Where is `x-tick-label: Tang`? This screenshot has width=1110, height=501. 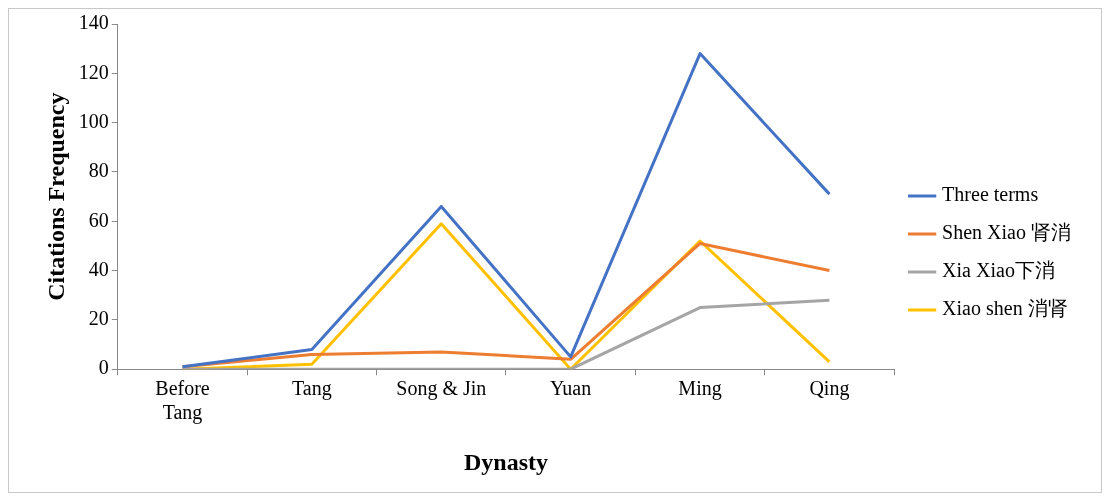
x-tick-label: Tang is located at coordinates (312, 389).